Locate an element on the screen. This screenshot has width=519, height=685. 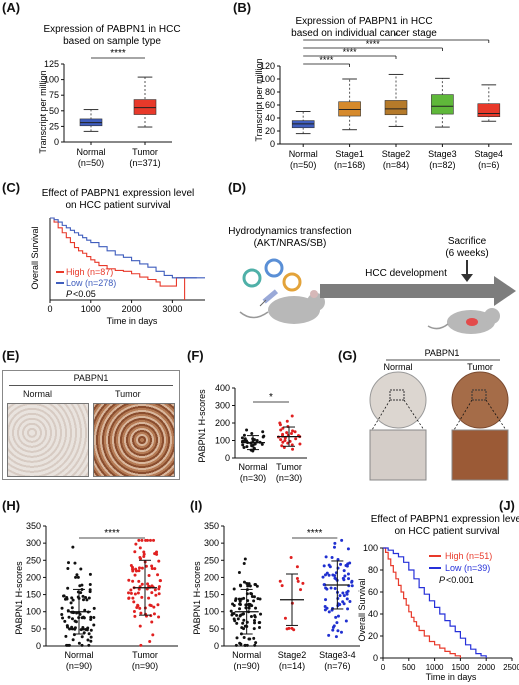
y-tick-label: 25 is located at coordinates (54, 126).